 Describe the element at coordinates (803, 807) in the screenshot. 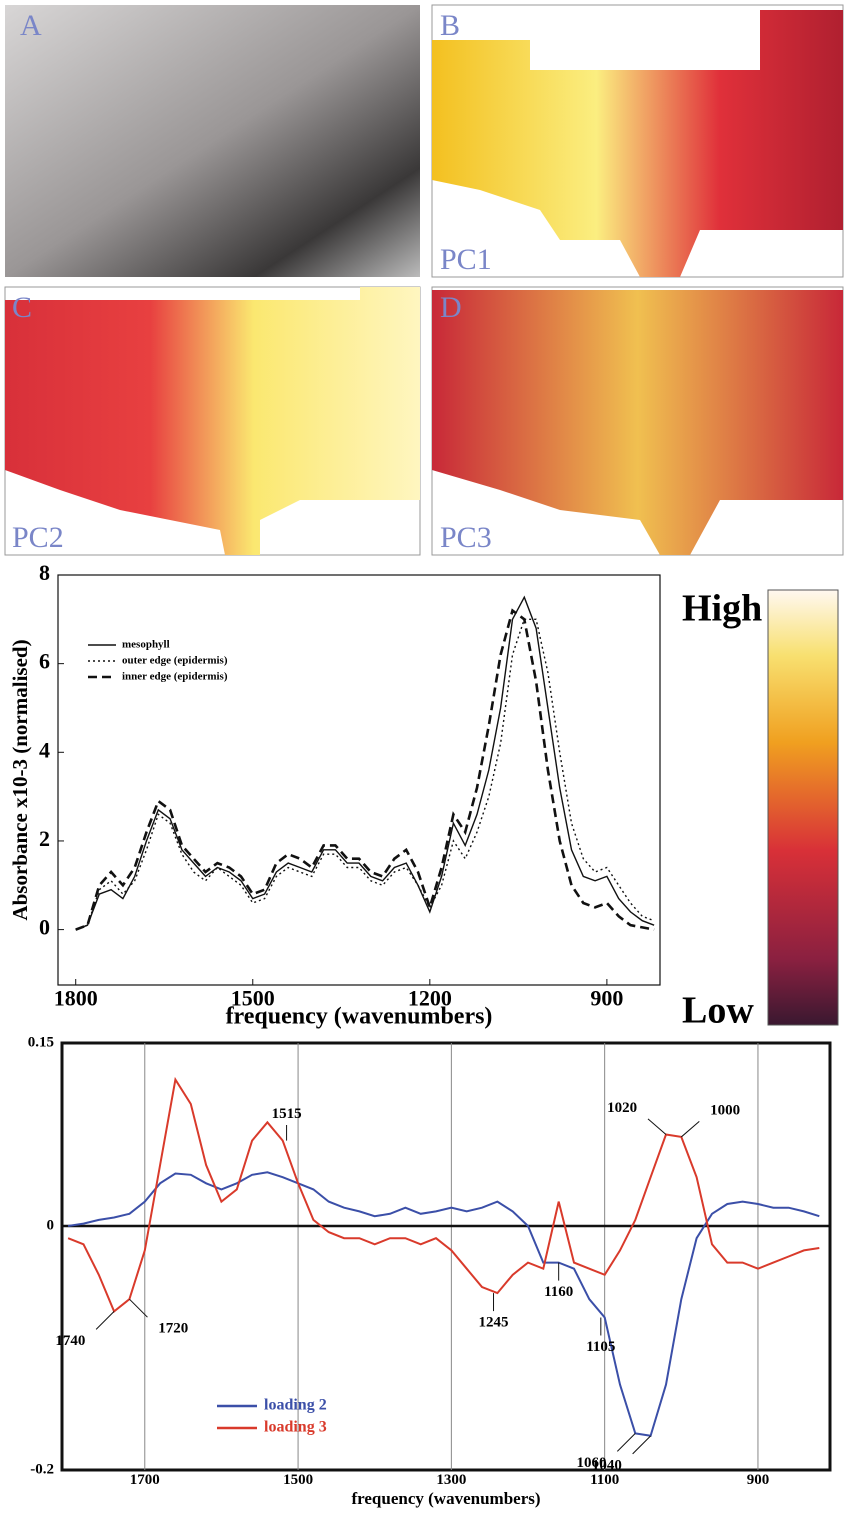

I see `colorbar-gradient` at that location.